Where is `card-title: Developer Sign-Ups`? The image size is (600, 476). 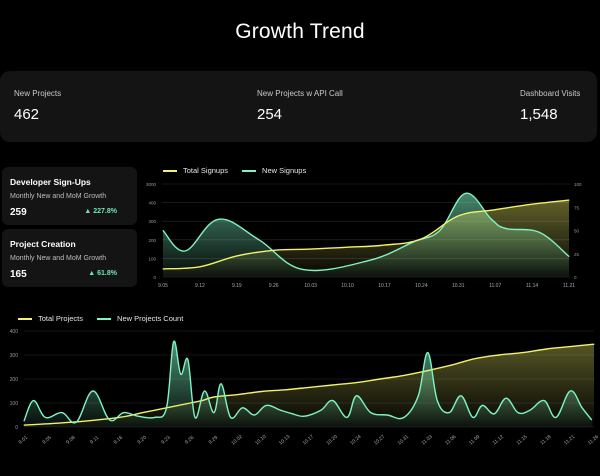 card-title: Developer Sign-Ups is located at coordinates (50, 182).